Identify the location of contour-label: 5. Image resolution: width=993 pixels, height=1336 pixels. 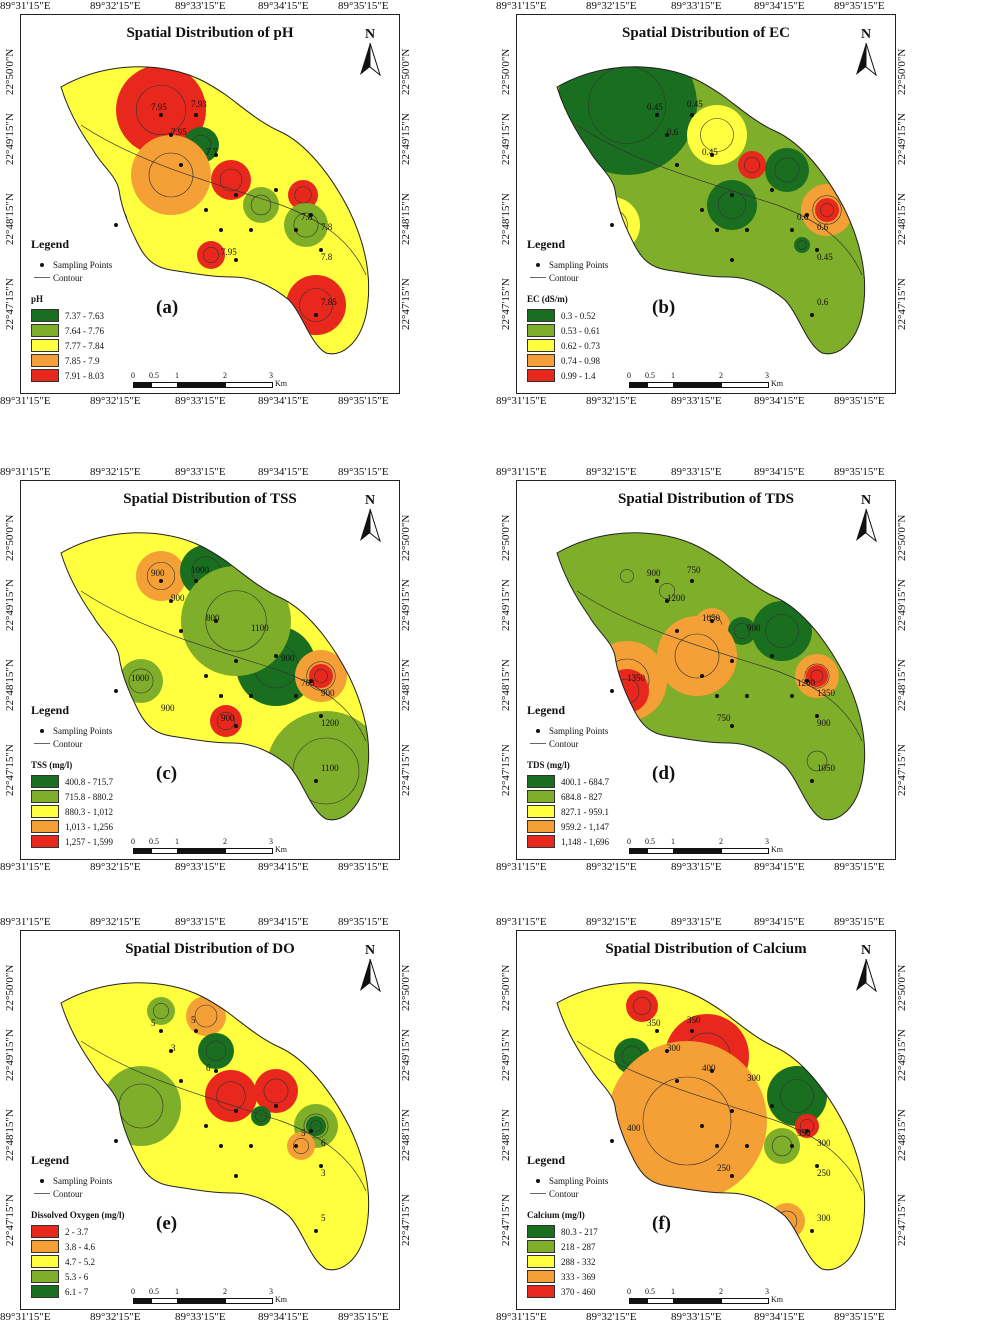
(323, 1218).